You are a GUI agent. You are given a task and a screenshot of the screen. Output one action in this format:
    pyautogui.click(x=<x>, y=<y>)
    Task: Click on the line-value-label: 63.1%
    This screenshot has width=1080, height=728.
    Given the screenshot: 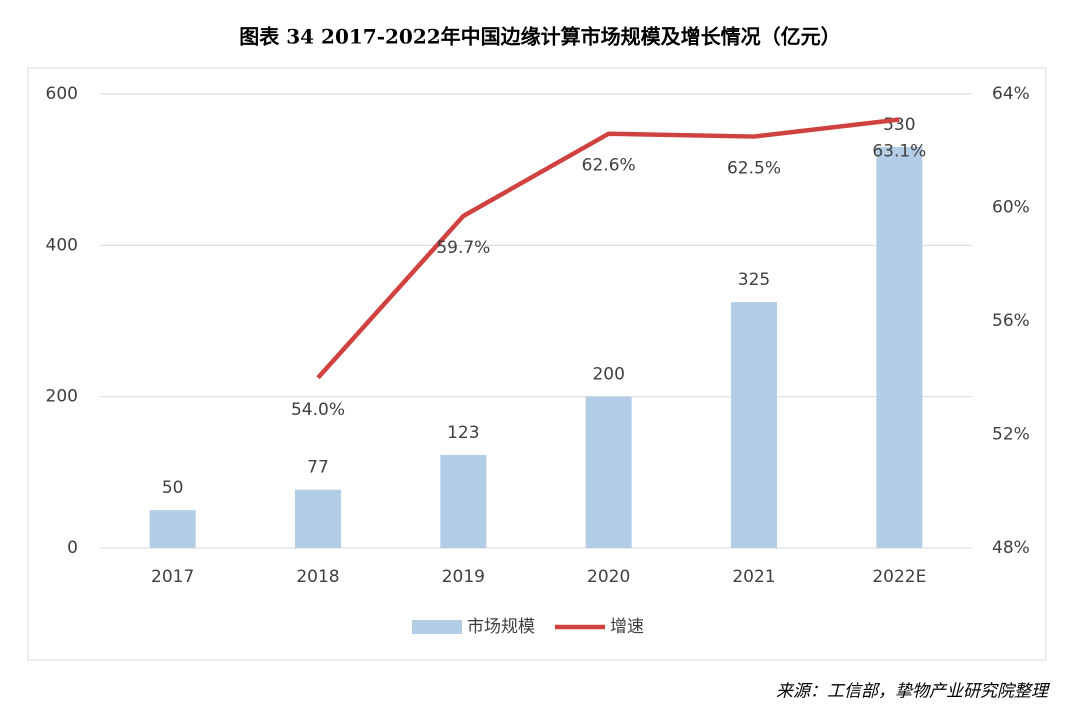 What is the action you would take?
    pyautogui.click(x=899, y=152)
    